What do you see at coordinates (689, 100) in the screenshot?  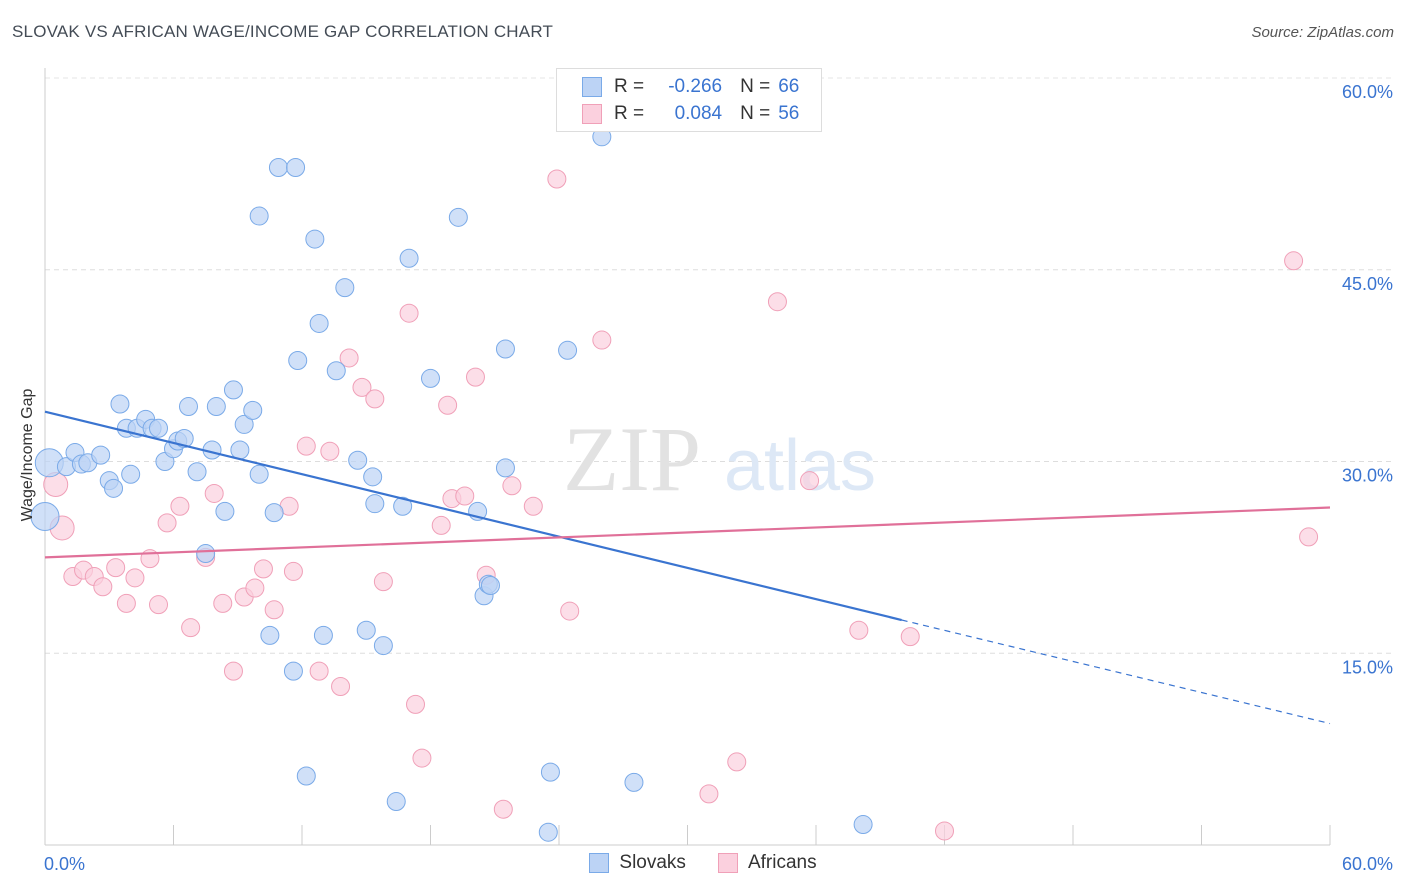 I see `correlation-legend: R = -0.266 N = 66 R = 0.084 N = 56` at bounding box center [689, 100].